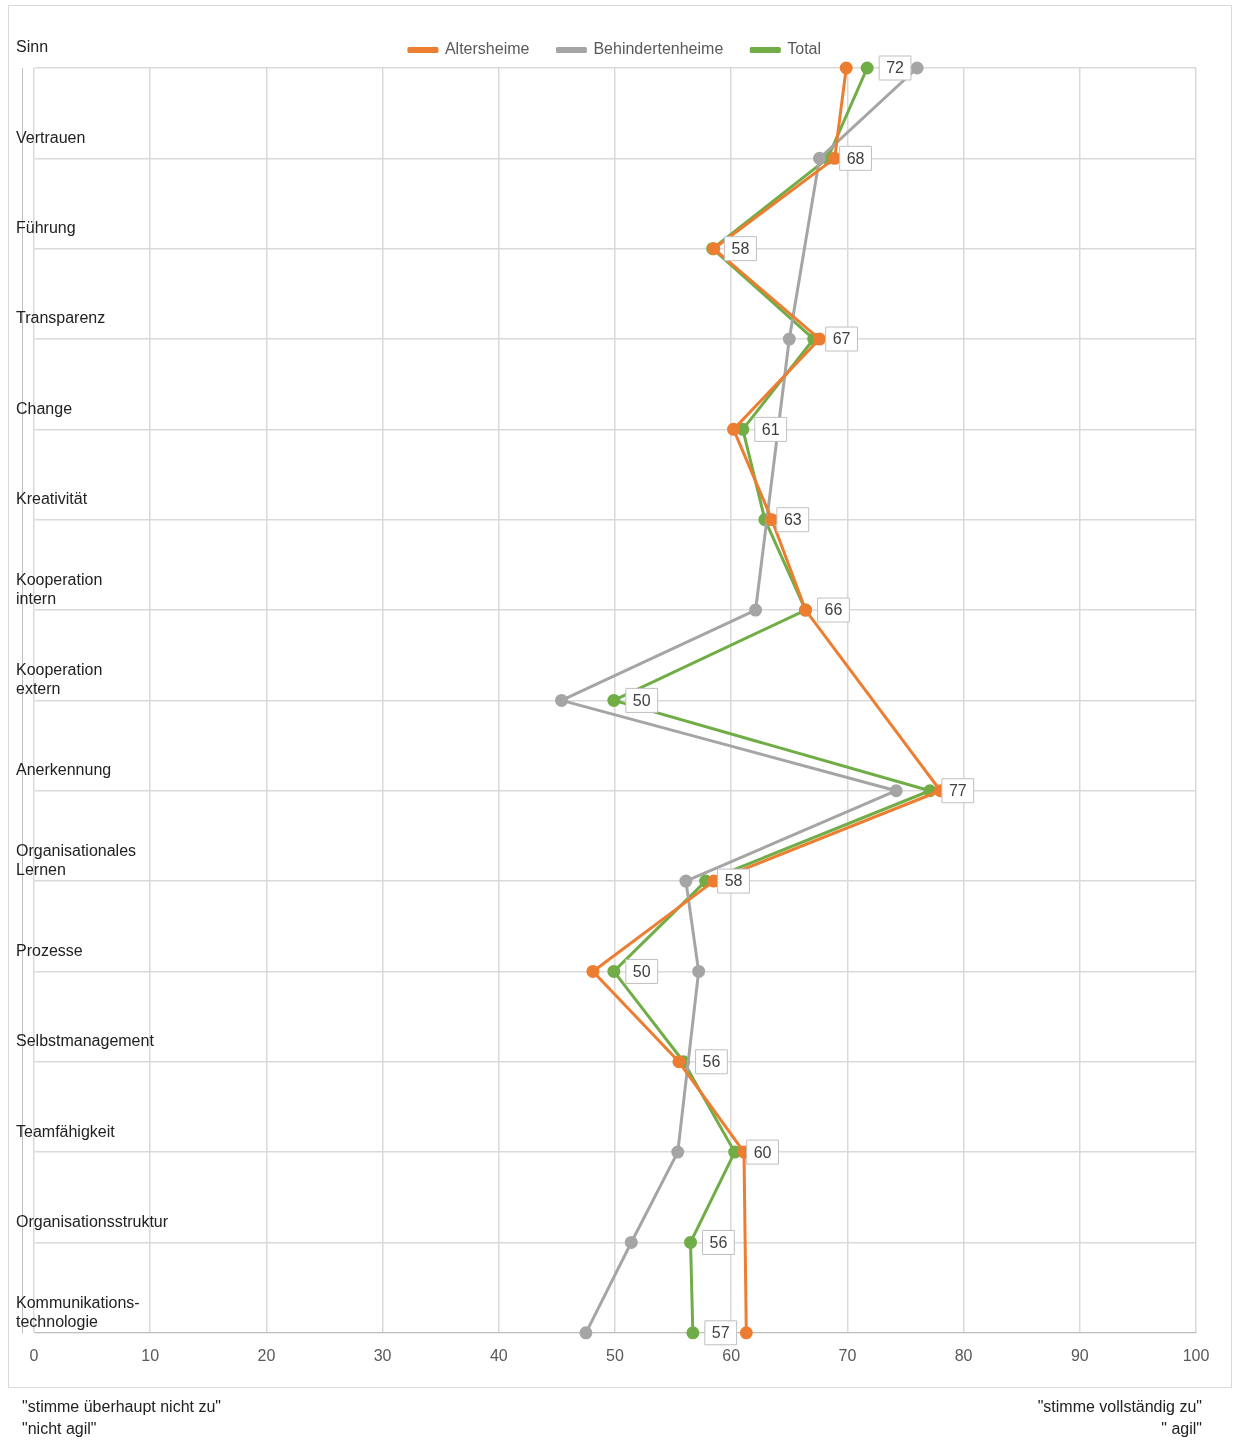 Image resolution: width=1236 pixels, height=1446 pixels. What do you see at coordinates (51, 137) in the screenshot?
I see `y-tick-label: Vertrauen` at bounding box center [51, 137].